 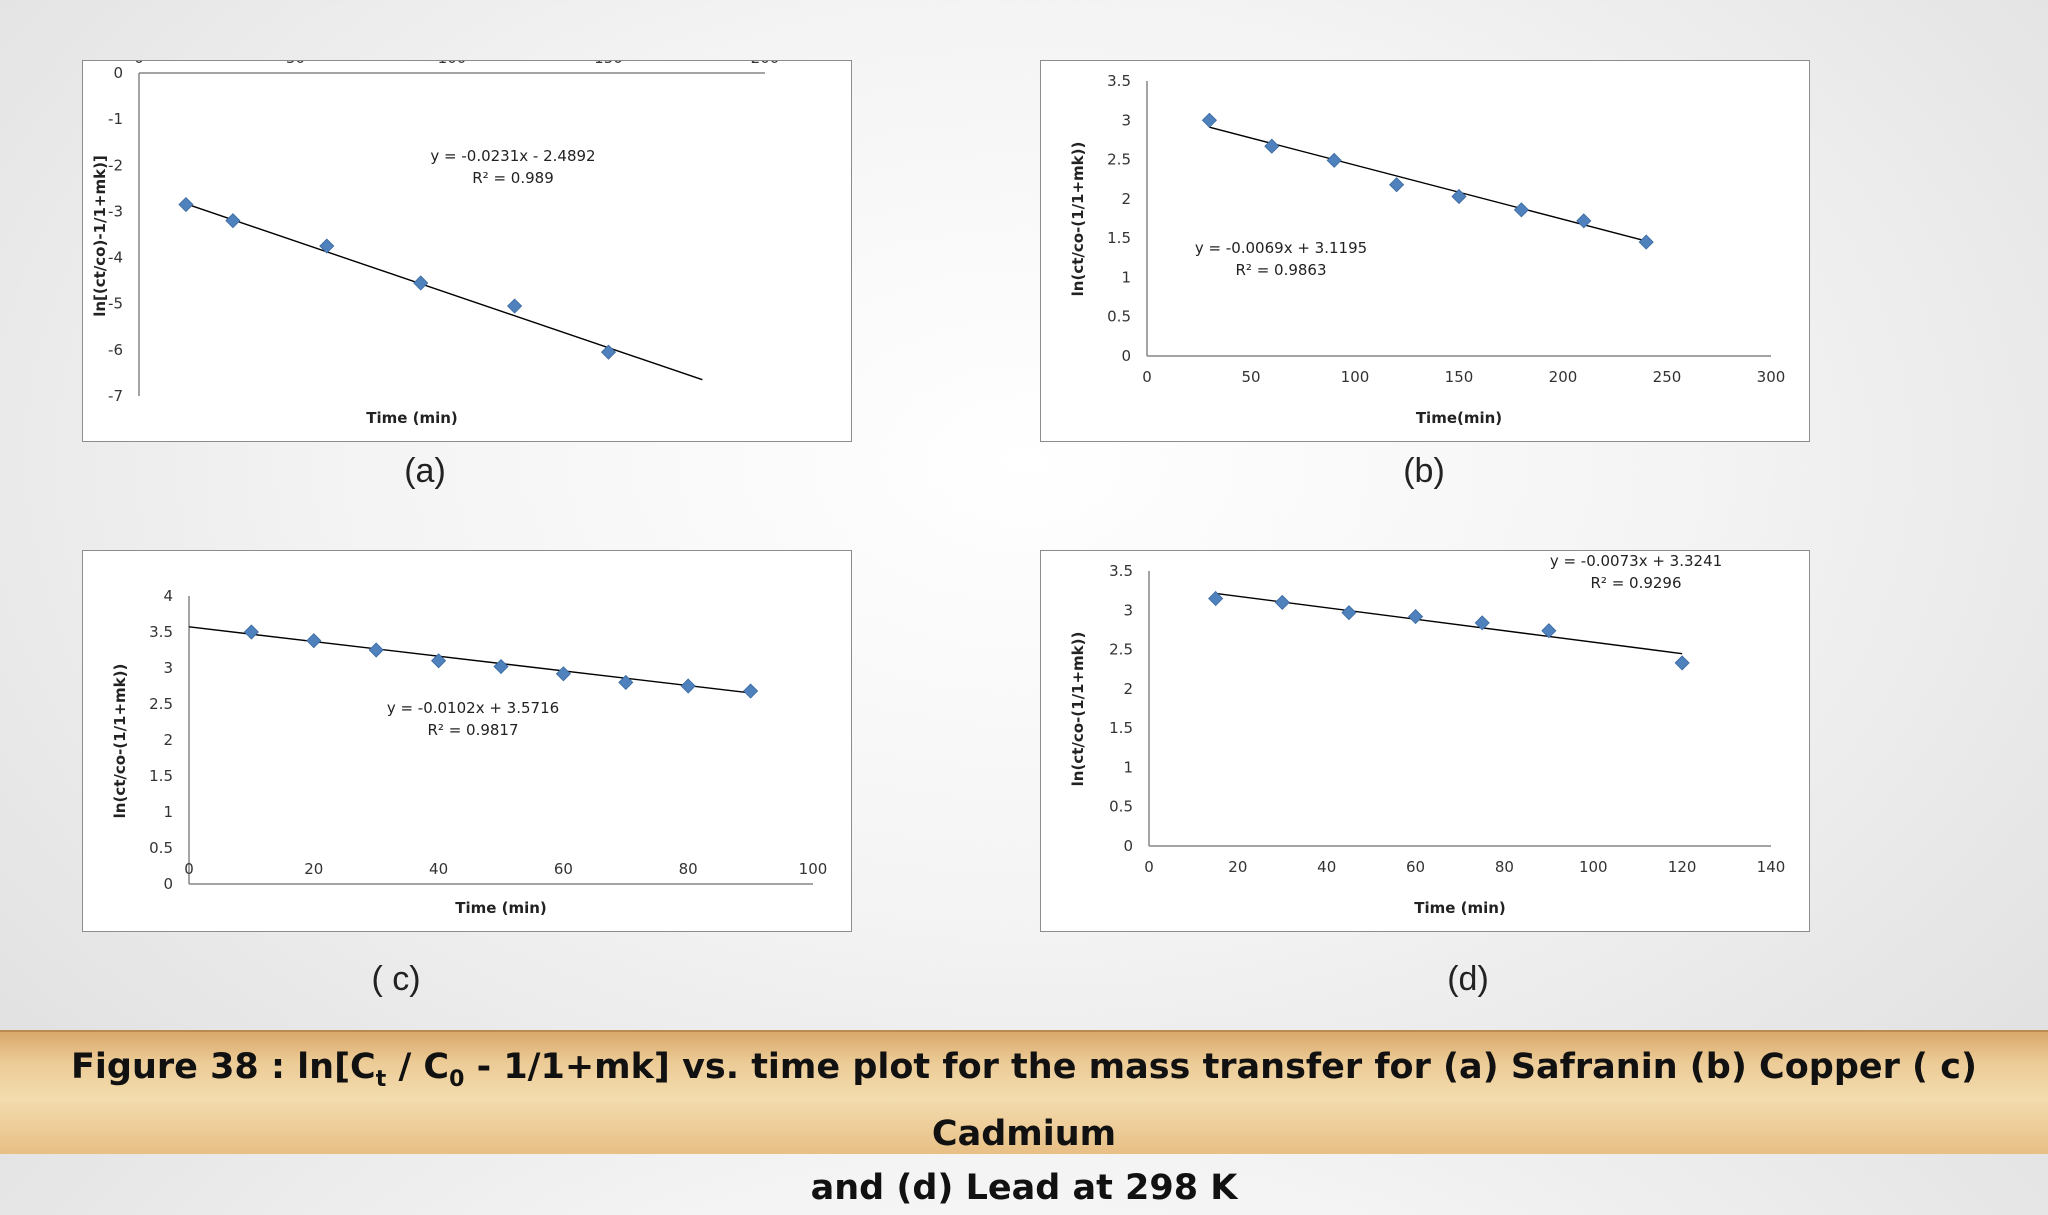 I want to click on figure-caption-mid: / C, so click(x=418, y=1067).